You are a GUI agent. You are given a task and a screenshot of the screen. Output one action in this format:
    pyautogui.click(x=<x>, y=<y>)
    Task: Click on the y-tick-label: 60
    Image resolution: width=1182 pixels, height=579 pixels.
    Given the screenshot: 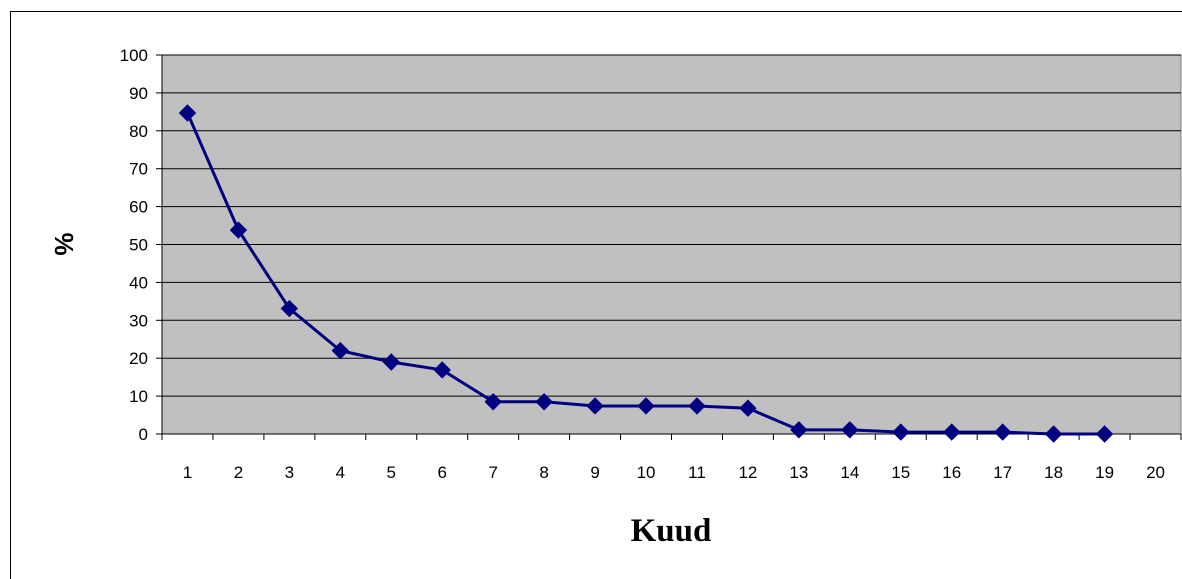 What is the action you would take?
    pyautogui.click(x=138, y=207)
    